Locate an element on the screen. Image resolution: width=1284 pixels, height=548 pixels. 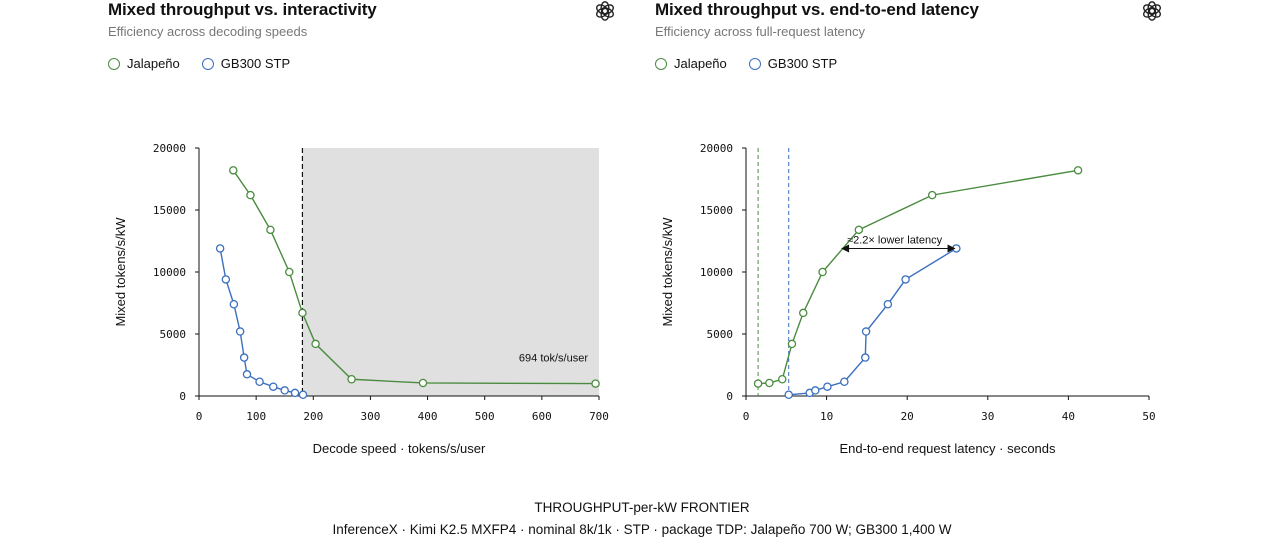
x-axis-label: End-to-end request latency · seconds is located at coordinates (947, 448).